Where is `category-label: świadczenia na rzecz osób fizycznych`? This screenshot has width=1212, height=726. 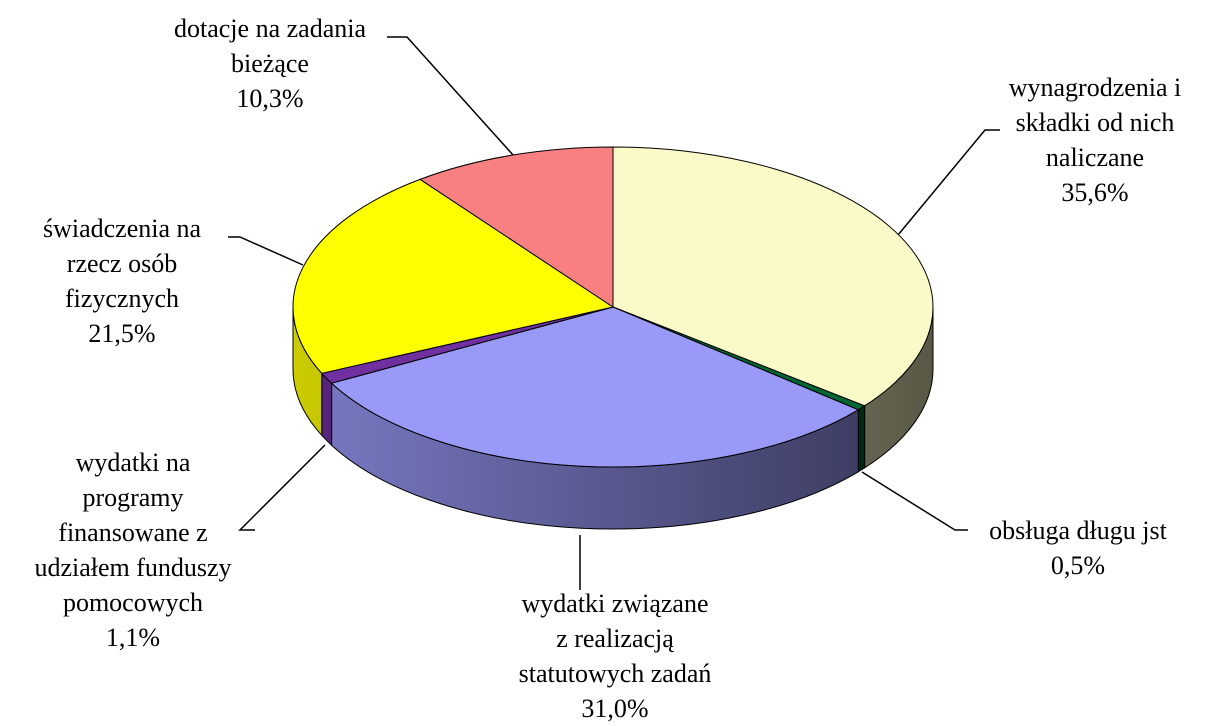
category-label: świadczenia na rzecz osób fizycznych is located at coordinates (122, 263).